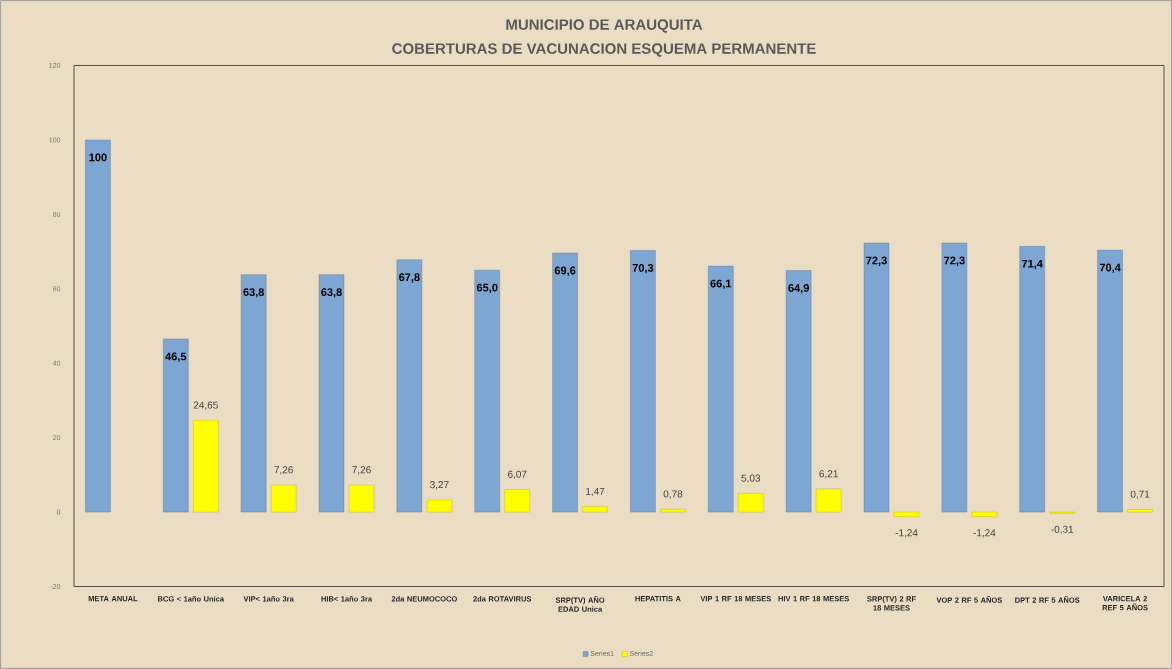 The height and width of the screenshot is (669, 1172). What do you see at coordinates (1140, 494) in the screenshot?
I see `data-label: 0,71` at bounding box center [1140, 494].